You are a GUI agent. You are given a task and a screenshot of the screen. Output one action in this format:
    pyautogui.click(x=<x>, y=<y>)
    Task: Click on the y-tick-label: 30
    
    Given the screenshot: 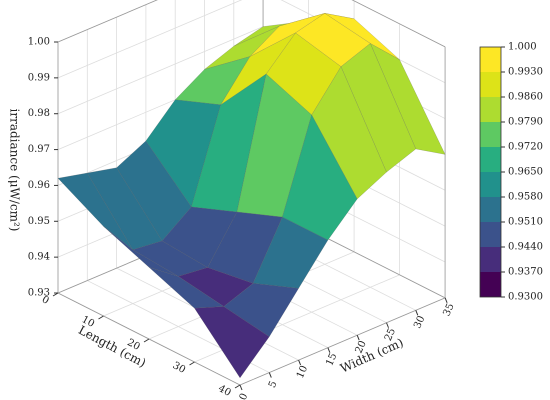 What is the action you would take?
    pyautogui.click(x=419, y=322)
    